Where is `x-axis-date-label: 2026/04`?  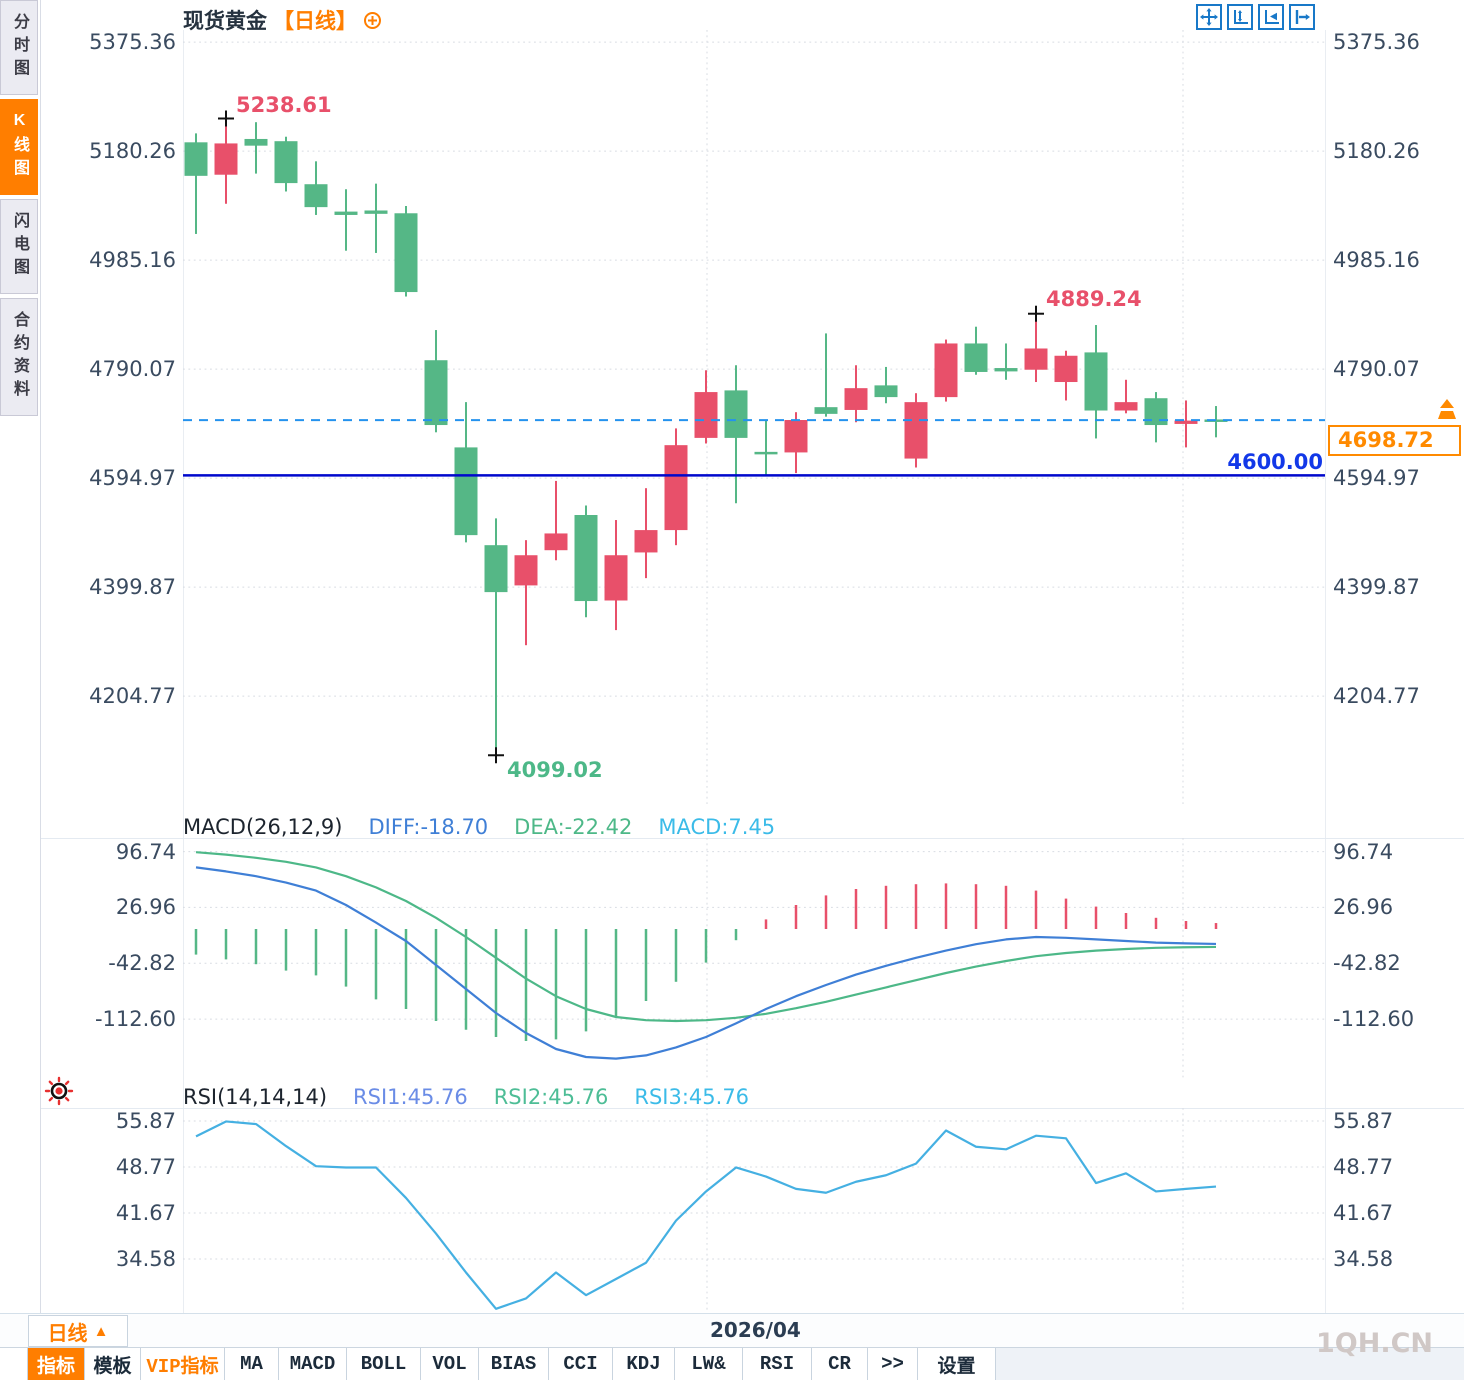
x-axis-date-label: 2026/04 is located at coordinates (755, 1330).